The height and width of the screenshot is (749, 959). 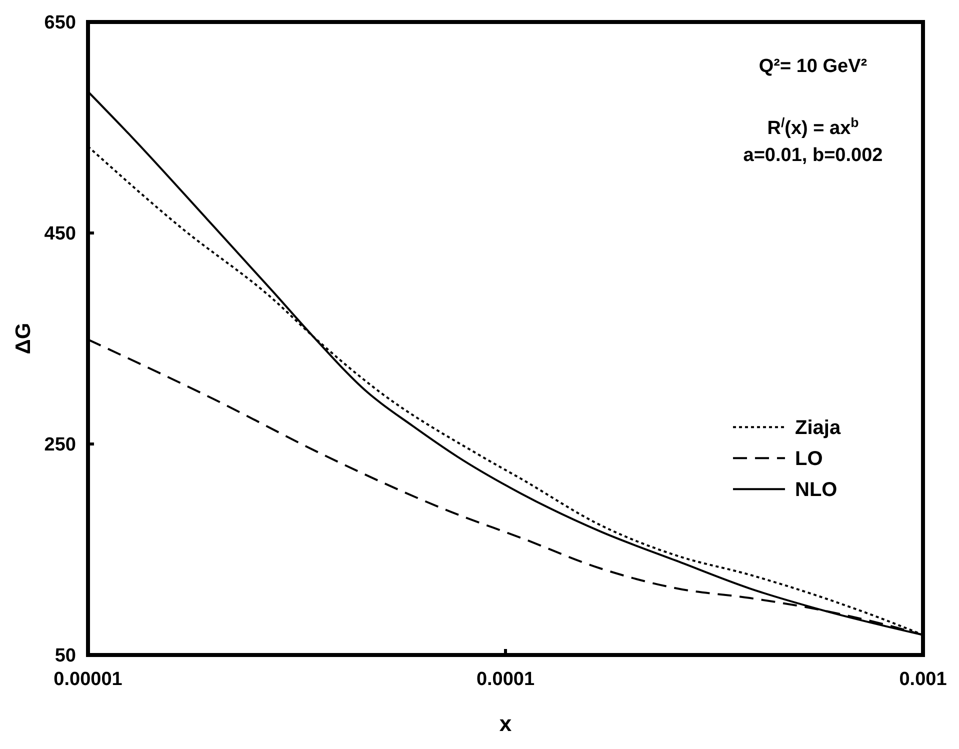 I want to click on annotation: Q²= 10 GeV², so click(x=813, y=66).